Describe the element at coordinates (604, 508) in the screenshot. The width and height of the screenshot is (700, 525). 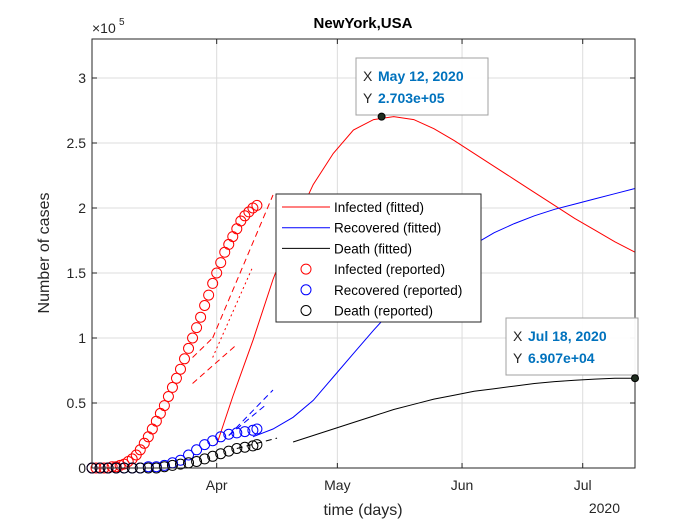
I see `year-label: 2020` at that location.